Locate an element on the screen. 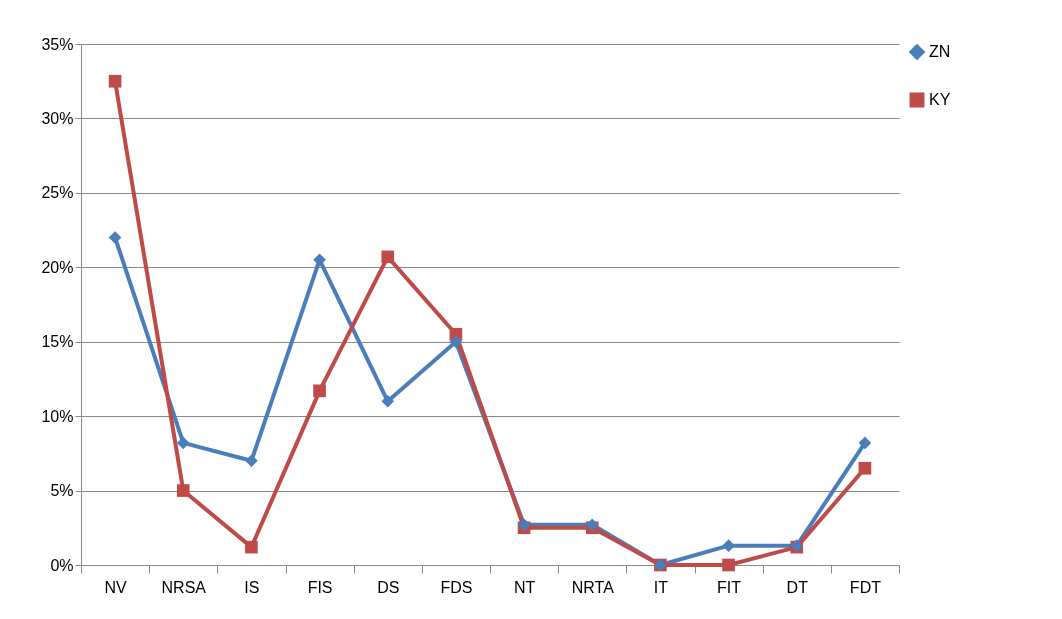  y-tick-label: 15% is located at coordinates (57, 342).